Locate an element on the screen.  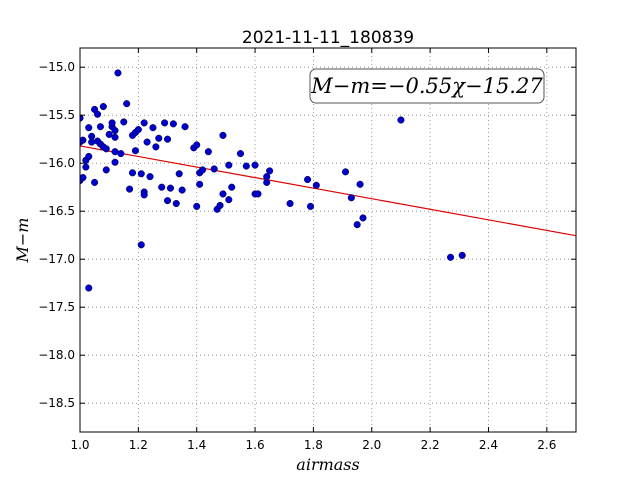
y-tick-label: −16.5 is located at coordinates (56, 211).